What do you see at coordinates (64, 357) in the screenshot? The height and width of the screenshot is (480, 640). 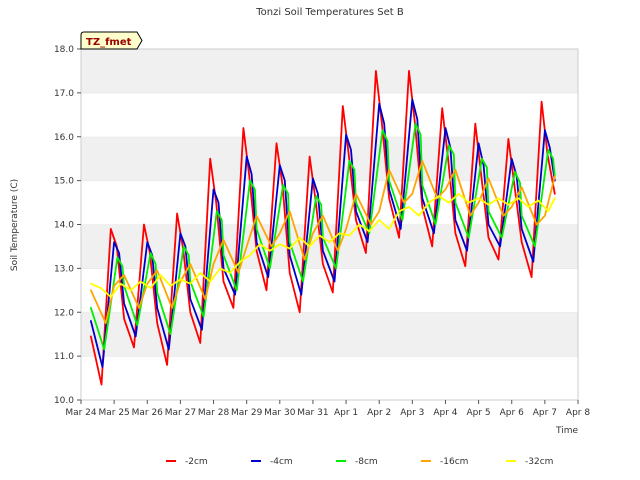 I see `y-tick-label: 11.0` at bounding box center [64, 357].